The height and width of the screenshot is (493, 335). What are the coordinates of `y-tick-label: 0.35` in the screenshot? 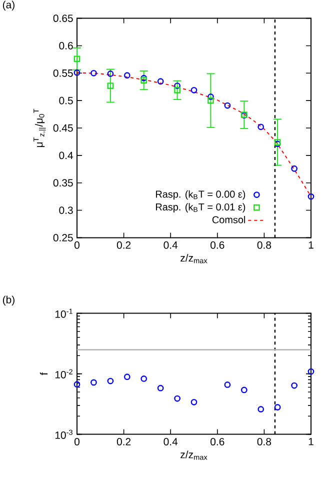 It's located at (63, 183).